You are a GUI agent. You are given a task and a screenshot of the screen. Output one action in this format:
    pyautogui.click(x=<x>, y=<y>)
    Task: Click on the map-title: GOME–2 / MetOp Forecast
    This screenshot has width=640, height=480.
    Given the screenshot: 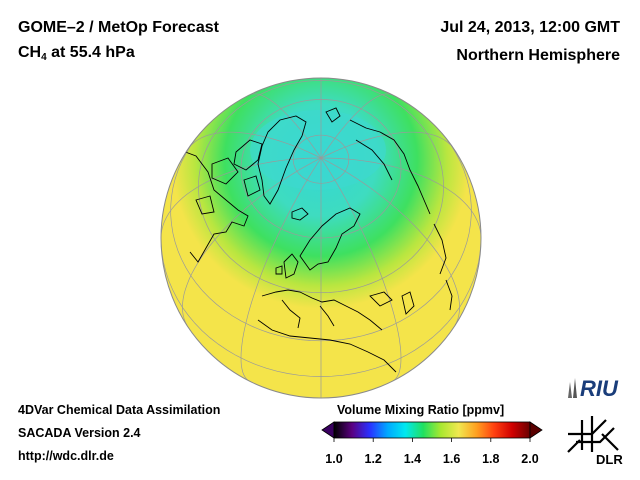 What is the action you would take?
    pyautogui.click(x=118, y=27)
    